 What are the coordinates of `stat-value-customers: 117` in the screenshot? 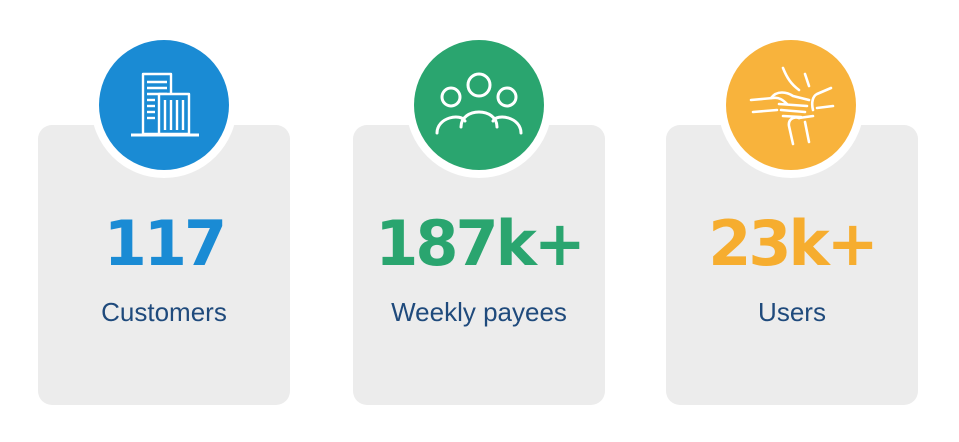 It's located at (165, 243).